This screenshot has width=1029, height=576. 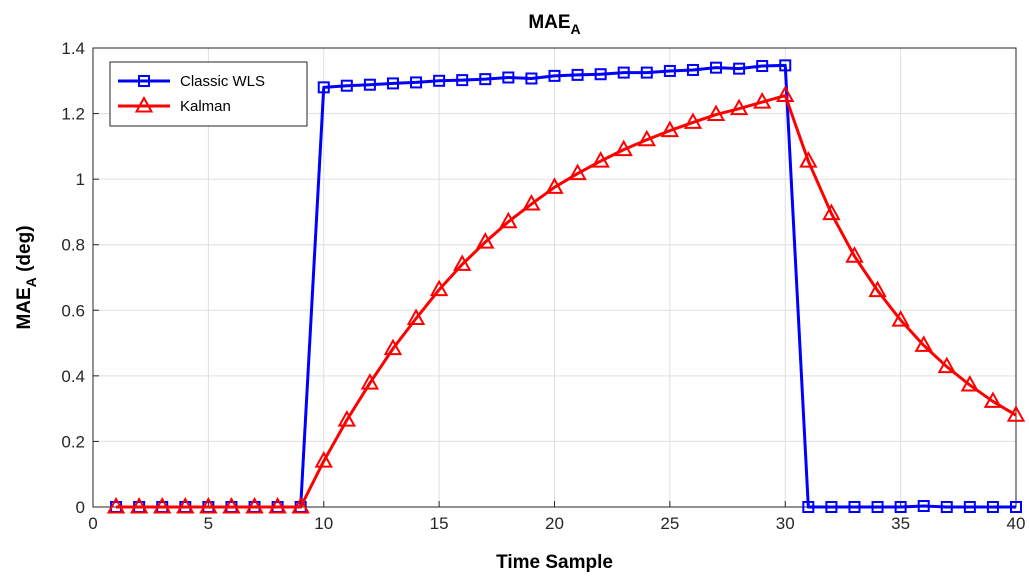 I want to click on y-tick-label: 0.6, so click(x=73, y=310).